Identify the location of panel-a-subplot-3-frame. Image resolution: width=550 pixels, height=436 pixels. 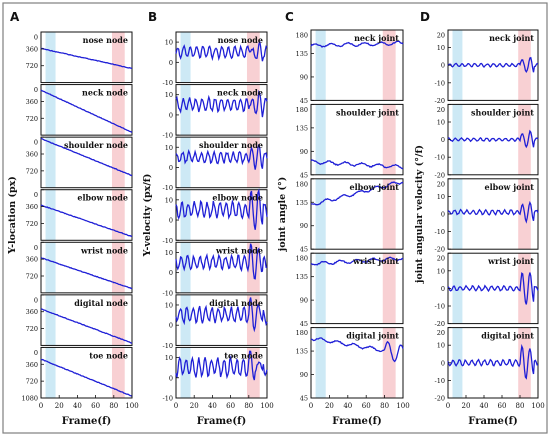
(86, 162).